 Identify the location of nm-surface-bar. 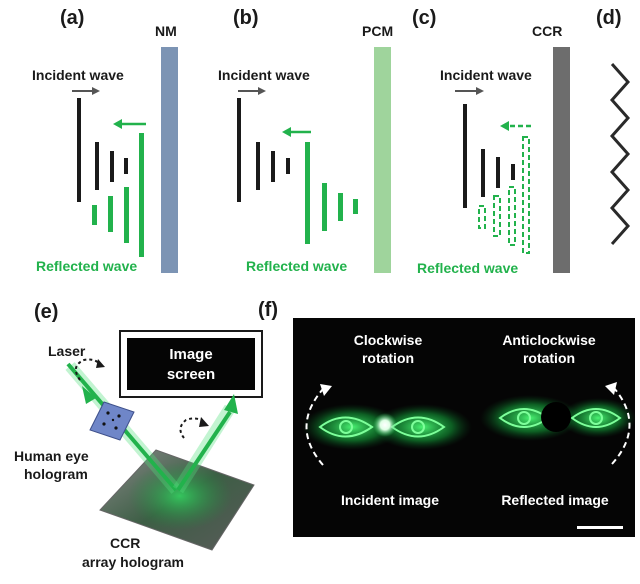
(169, 160).